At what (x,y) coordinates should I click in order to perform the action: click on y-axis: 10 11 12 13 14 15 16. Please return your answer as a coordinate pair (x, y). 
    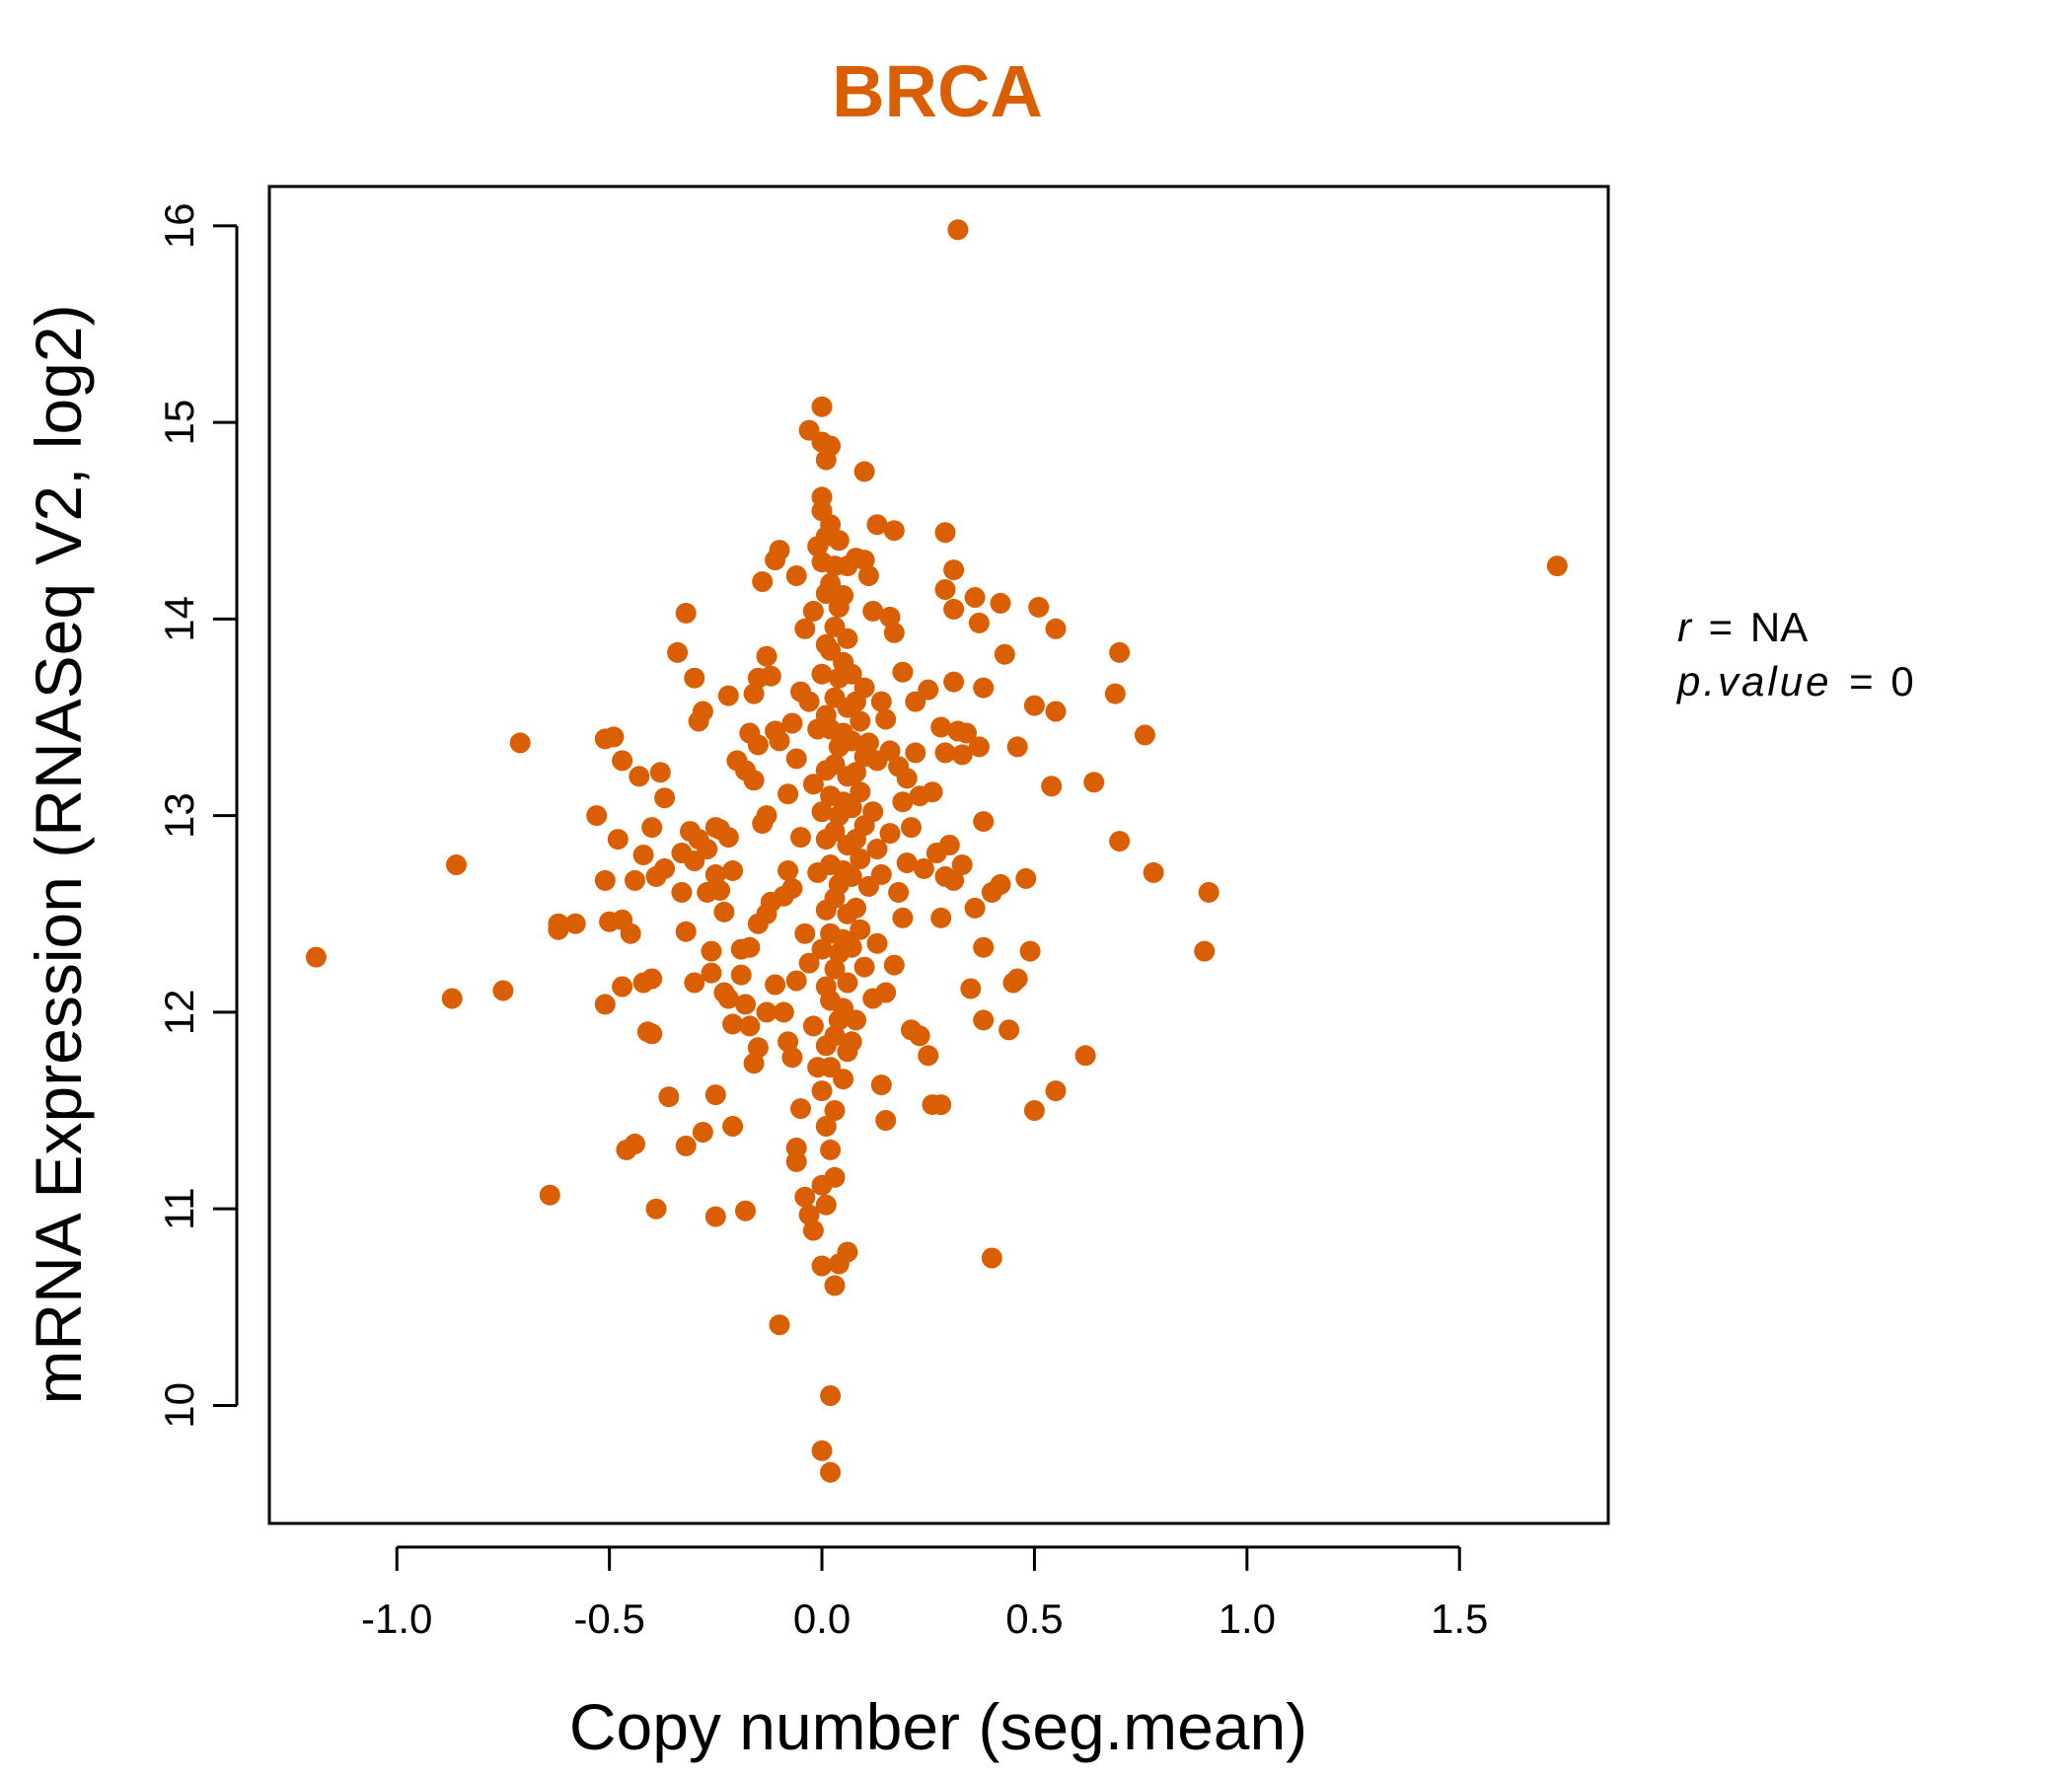
    Looking at the image, I should click on (198, 816).